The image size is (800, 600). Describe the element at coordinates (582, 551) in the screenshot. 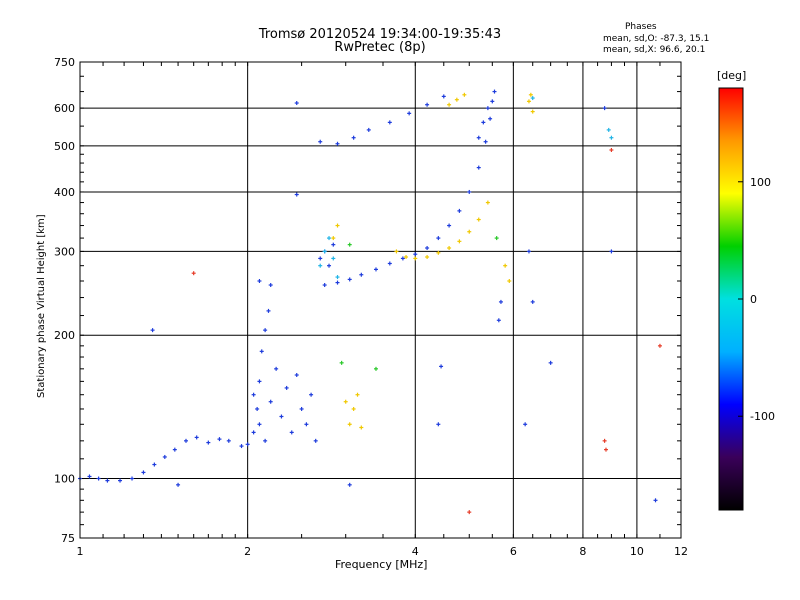

I see `x-tick-label: 8` at that location.